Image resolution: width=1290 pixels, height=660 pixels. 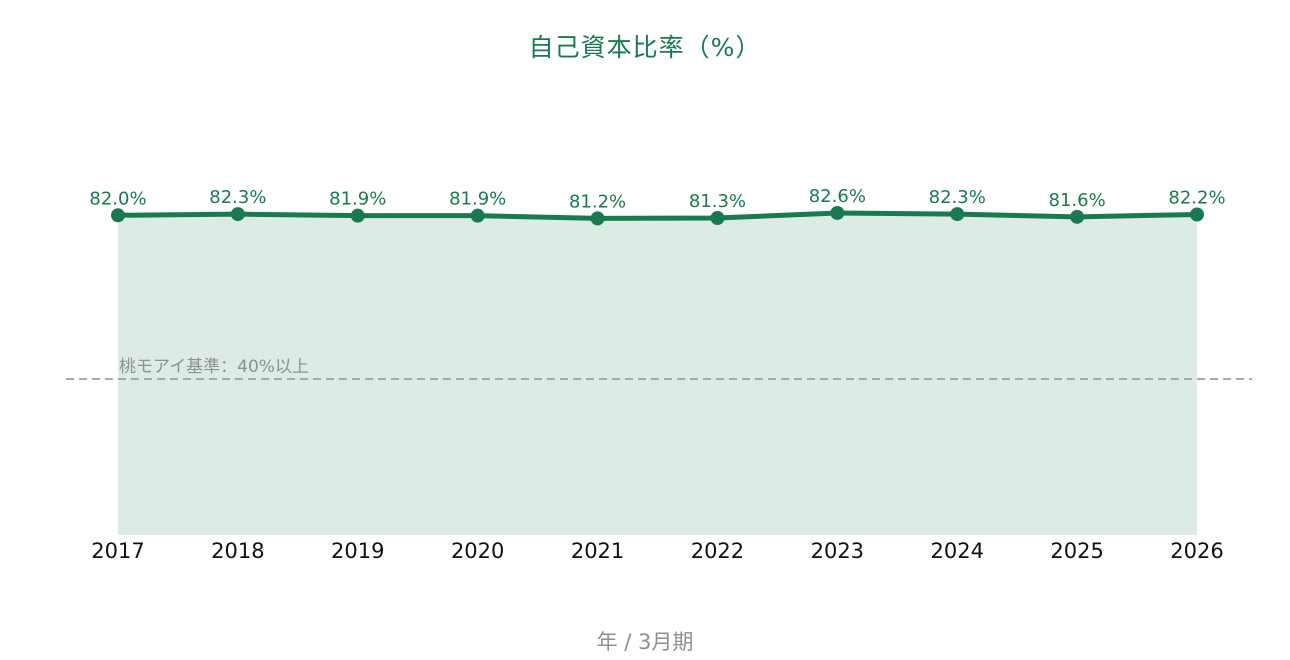 What do you see at coordinates (357, 551) in the screenshot?
I see `x-tick-label: 2019` at bounding box center [357, 551].